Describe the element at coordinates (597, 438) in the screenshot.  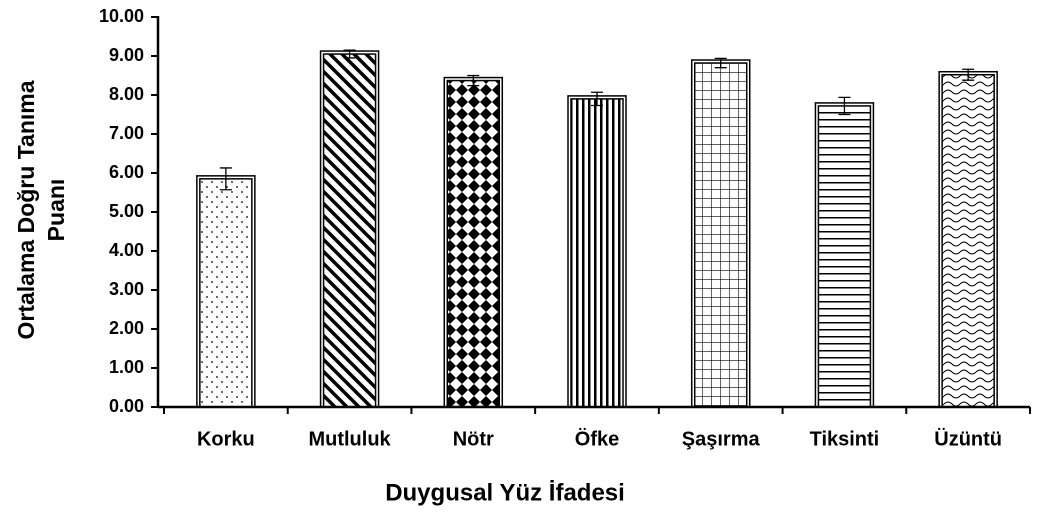
I see `x-tick-label: Öfke` at that location.